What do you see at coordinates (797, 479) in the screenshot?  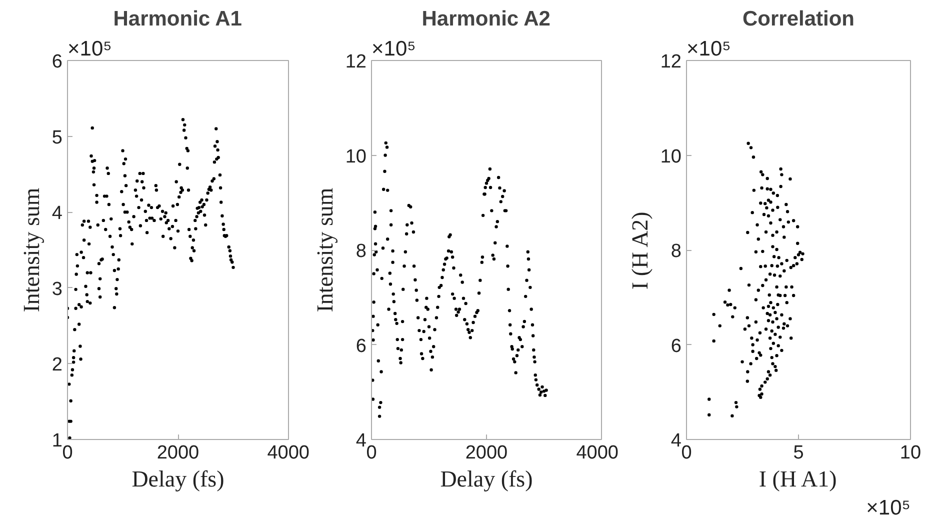 I see `x-axis-title: I (H A1)` at bounding box center [797, 479].